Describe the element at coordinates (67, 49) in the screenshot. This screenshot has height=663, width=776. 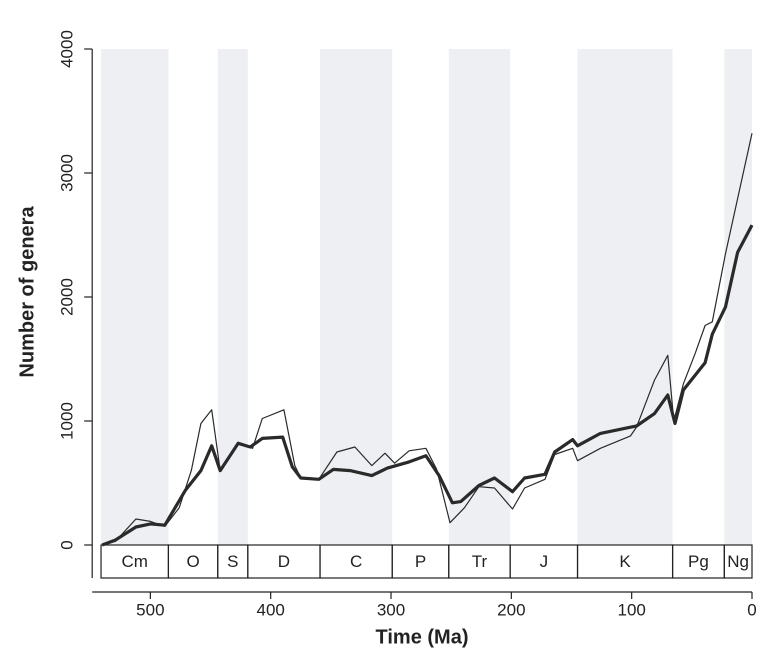
I see `y-tick-label: 4000` at that location.